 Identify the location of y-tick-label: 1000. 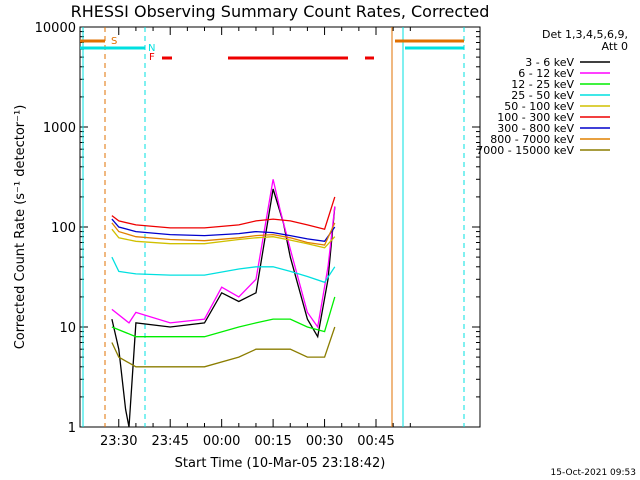
(59, 128).